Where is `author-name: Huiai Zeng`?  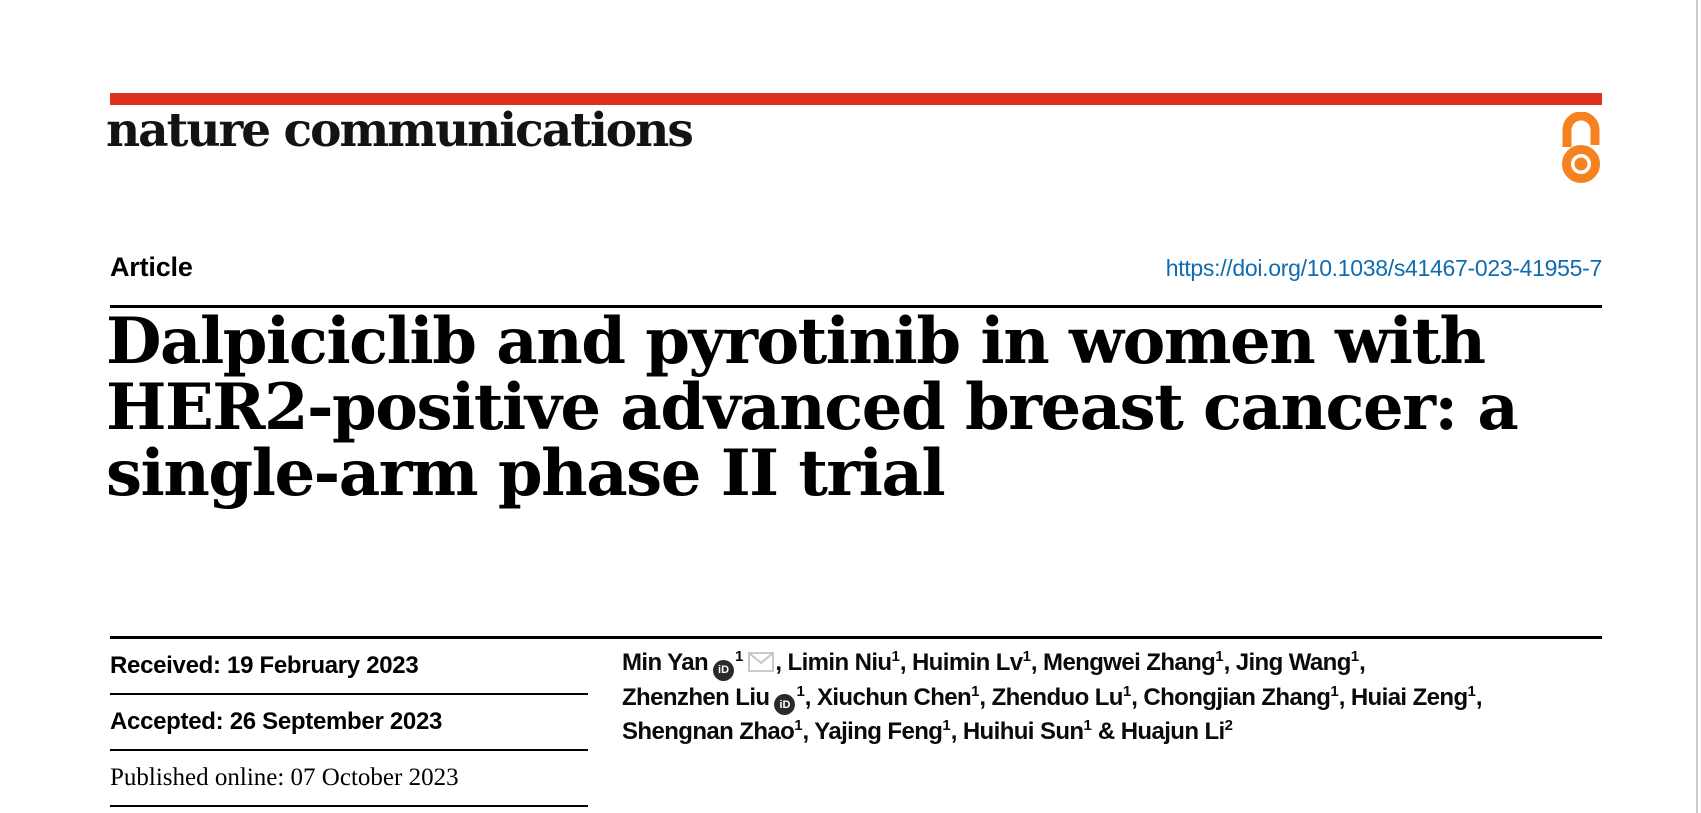
author-name: Huiai Zeng is located at coordinates (1409, 697).